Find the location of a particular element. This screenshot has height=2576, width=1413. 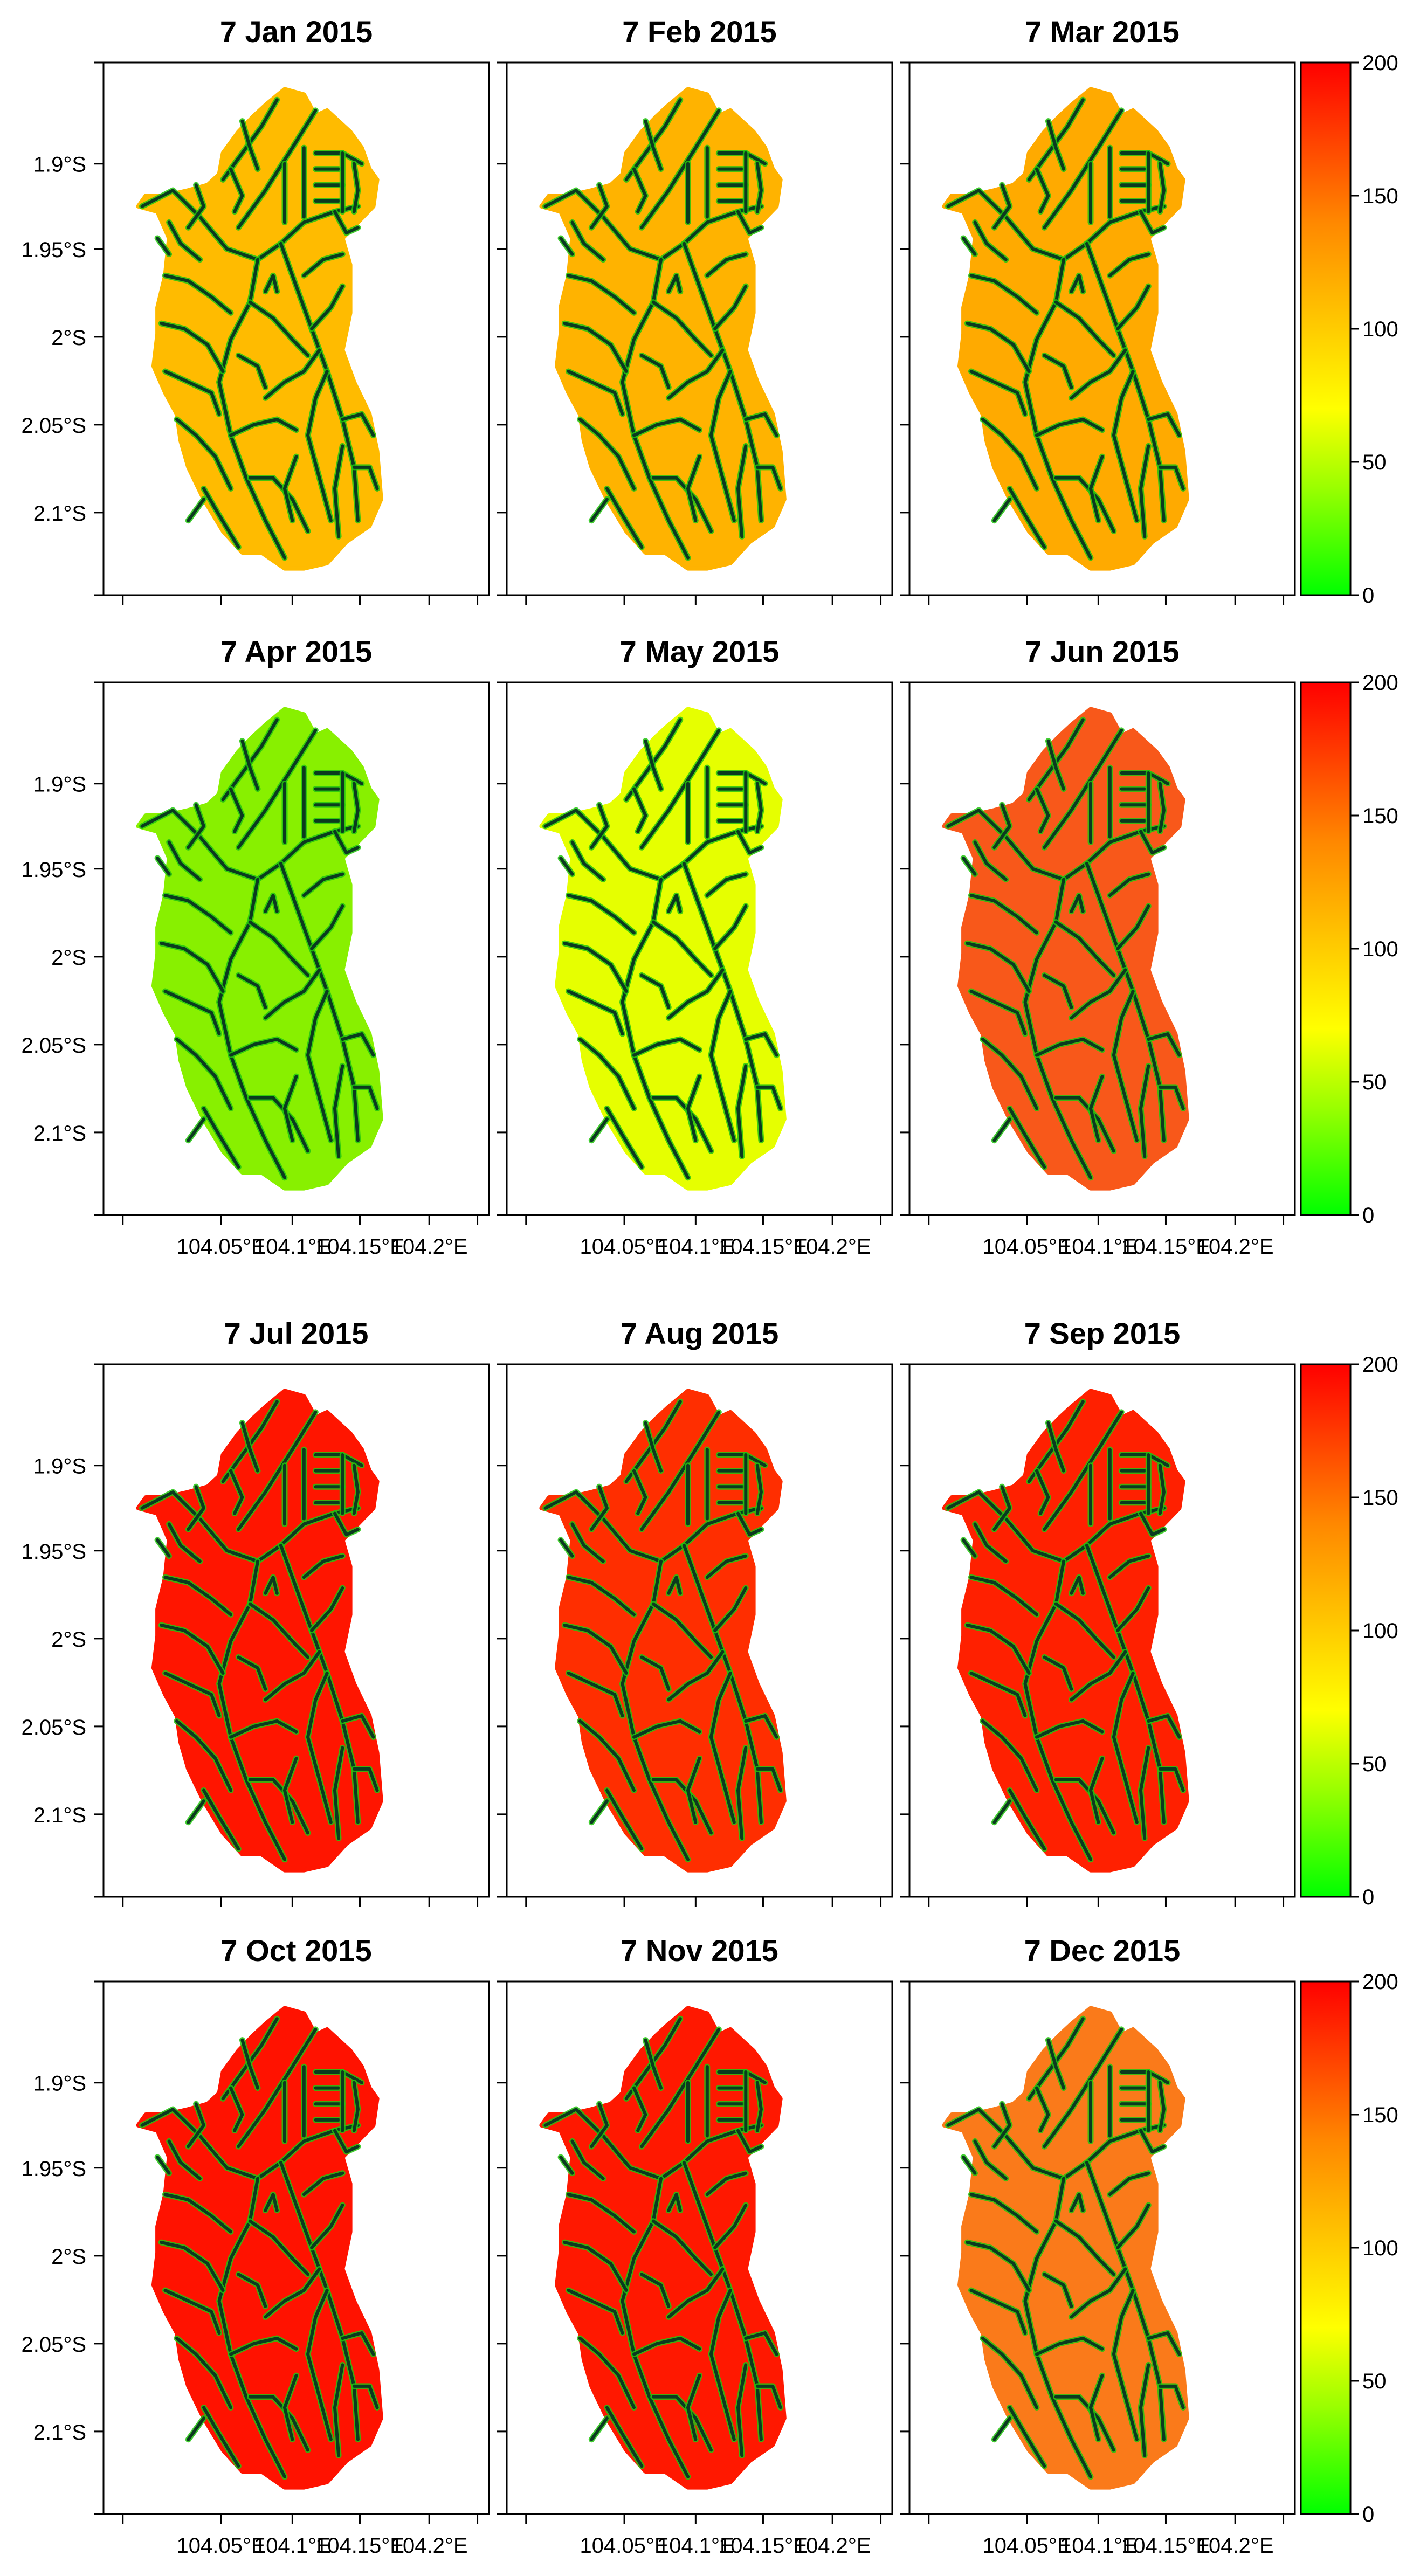

panel-title: 7 Oct 2015 is located at coordinates (295, 1950).